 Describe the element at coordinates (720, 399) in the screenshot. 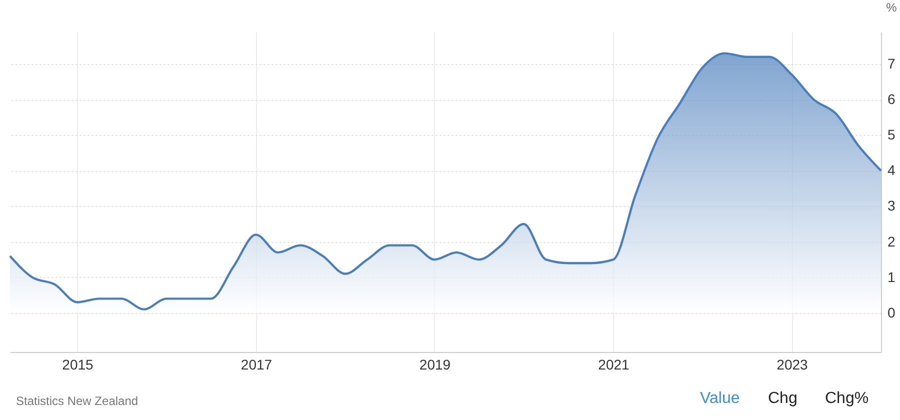

I see `text: Value` at that location.